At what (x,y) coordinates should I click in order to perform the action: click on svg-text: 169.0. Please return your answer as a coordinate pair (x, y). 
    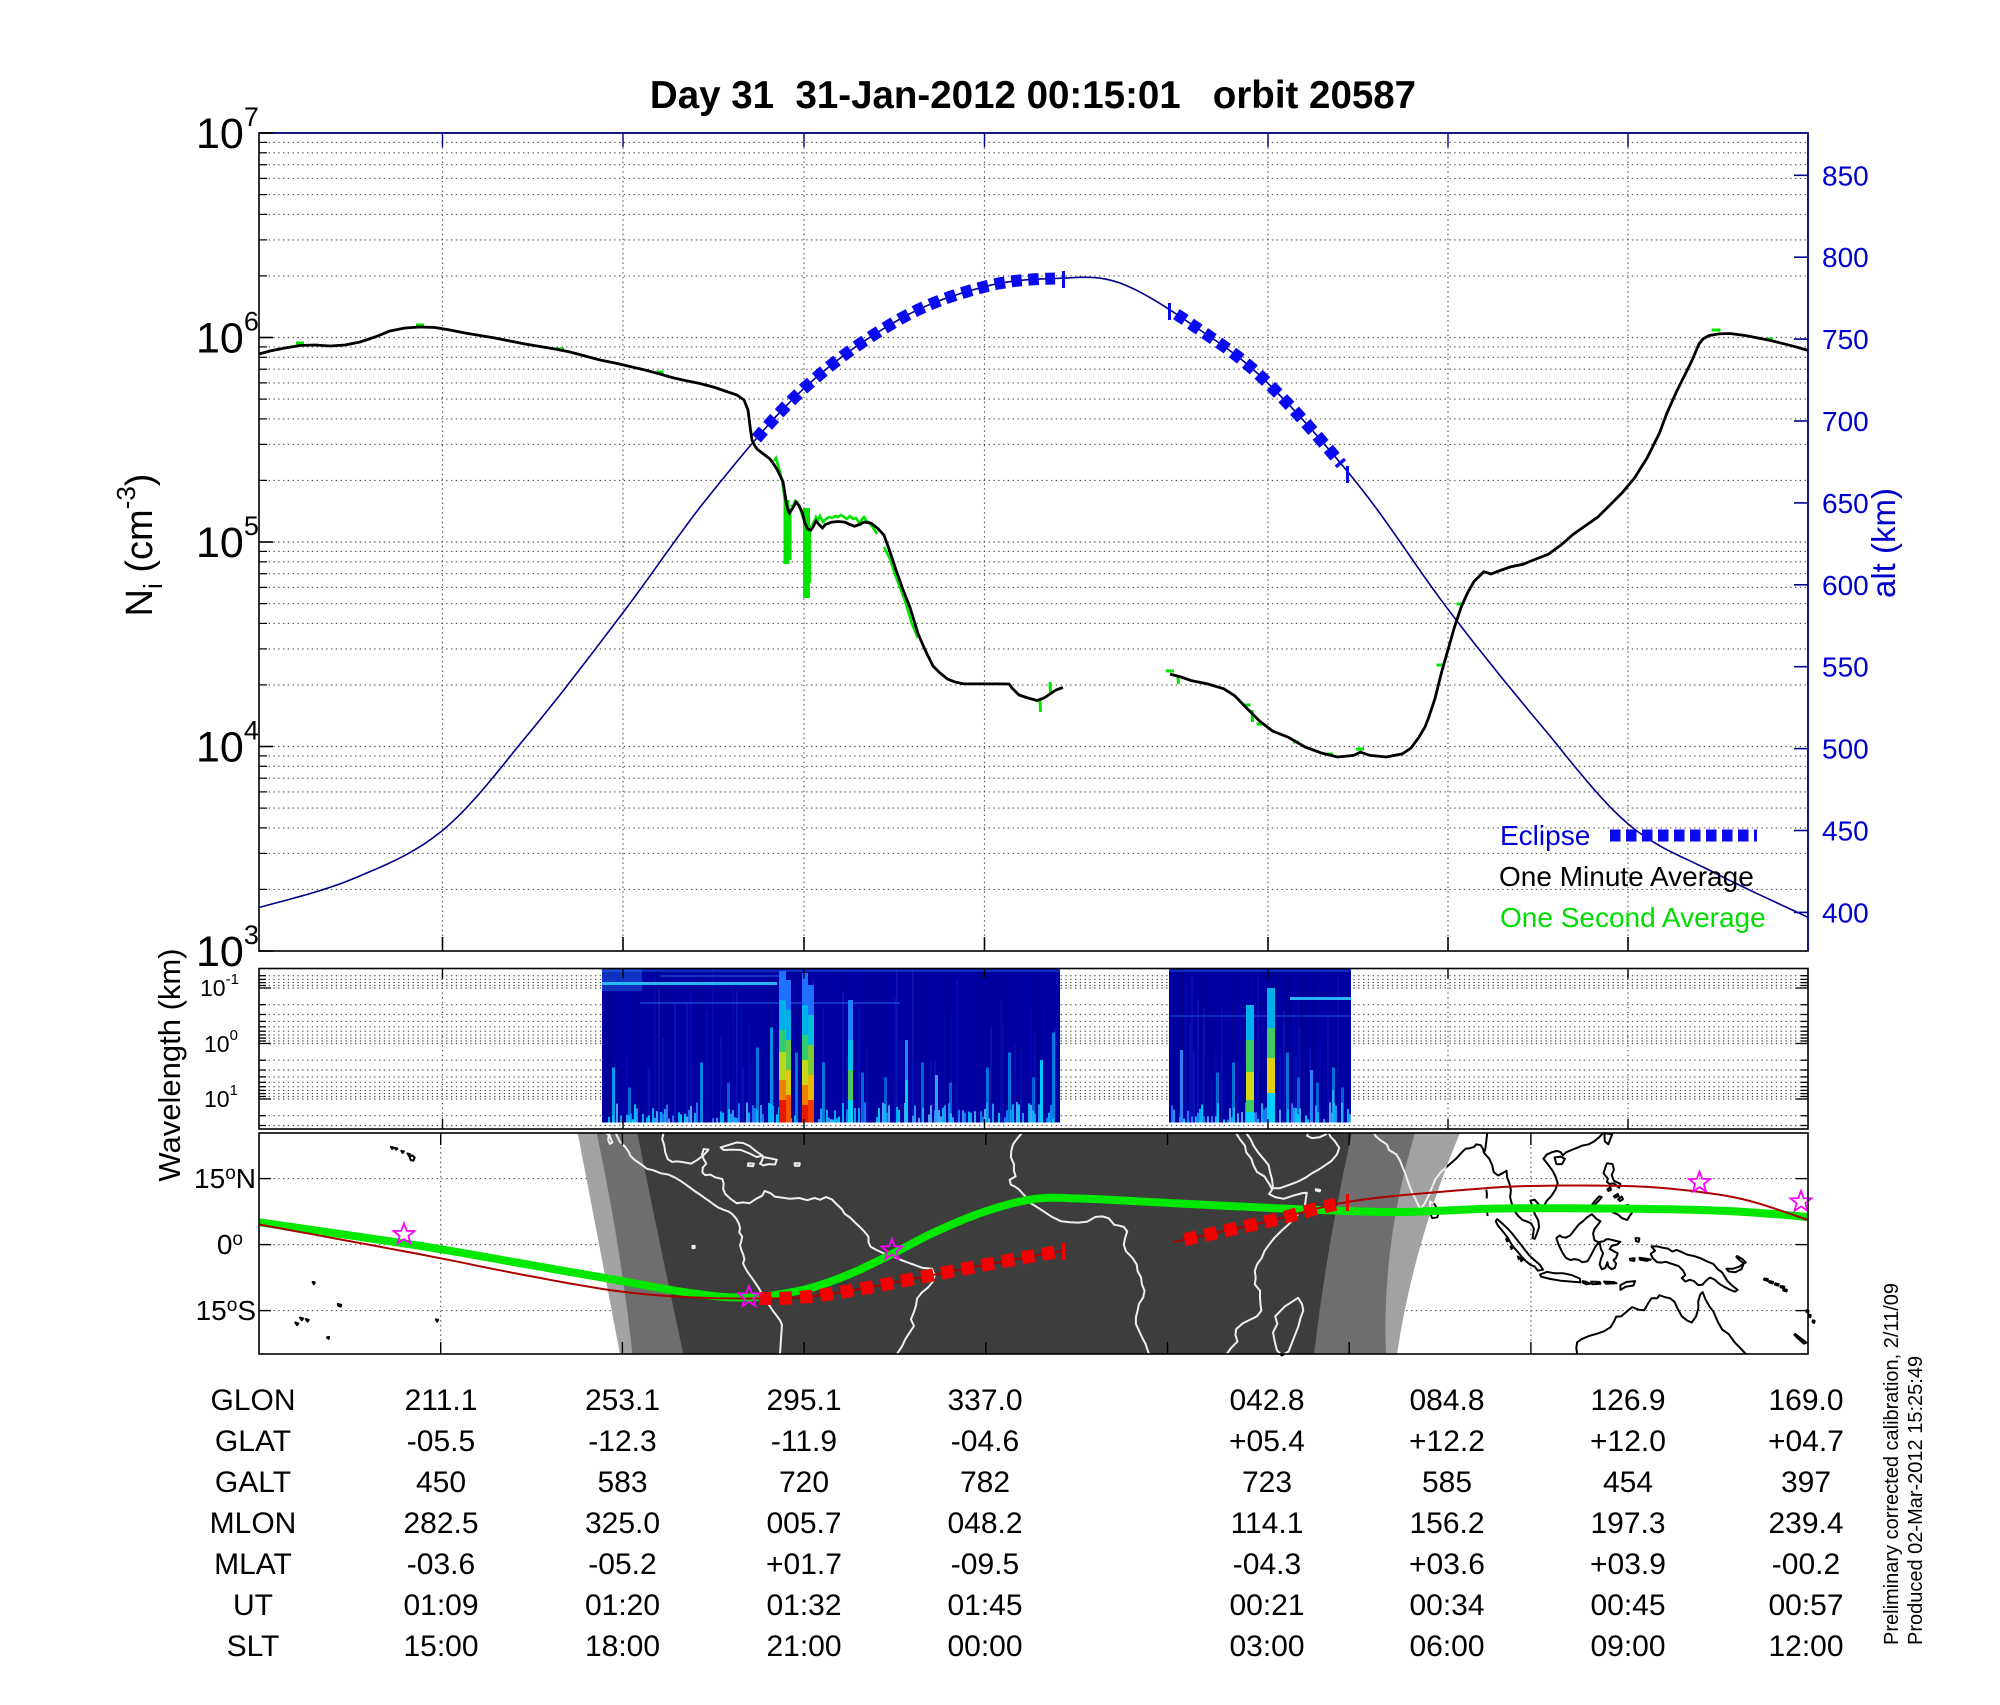
    Looking at the image, I should click on (1805, 1400).